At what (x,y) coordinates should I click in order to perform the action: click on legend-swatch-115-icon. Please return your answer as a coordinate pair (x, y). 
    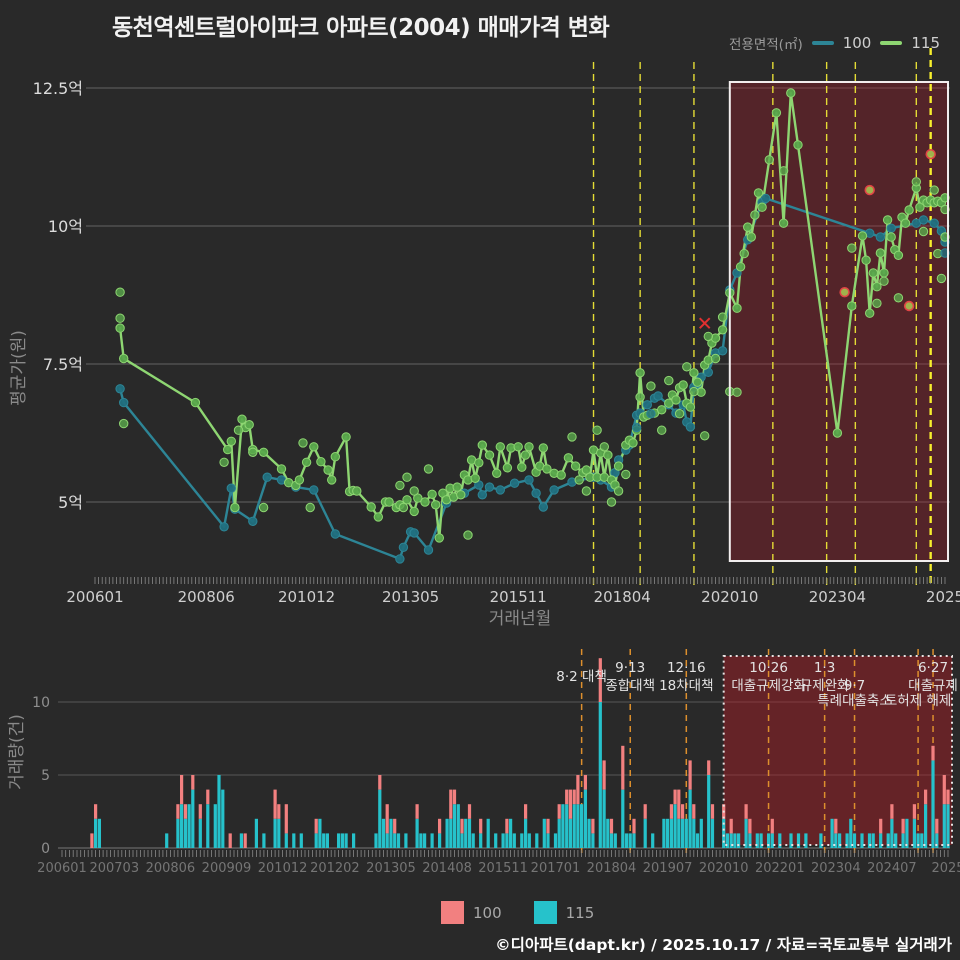
    Looking at the image, I should click on (545, 912).